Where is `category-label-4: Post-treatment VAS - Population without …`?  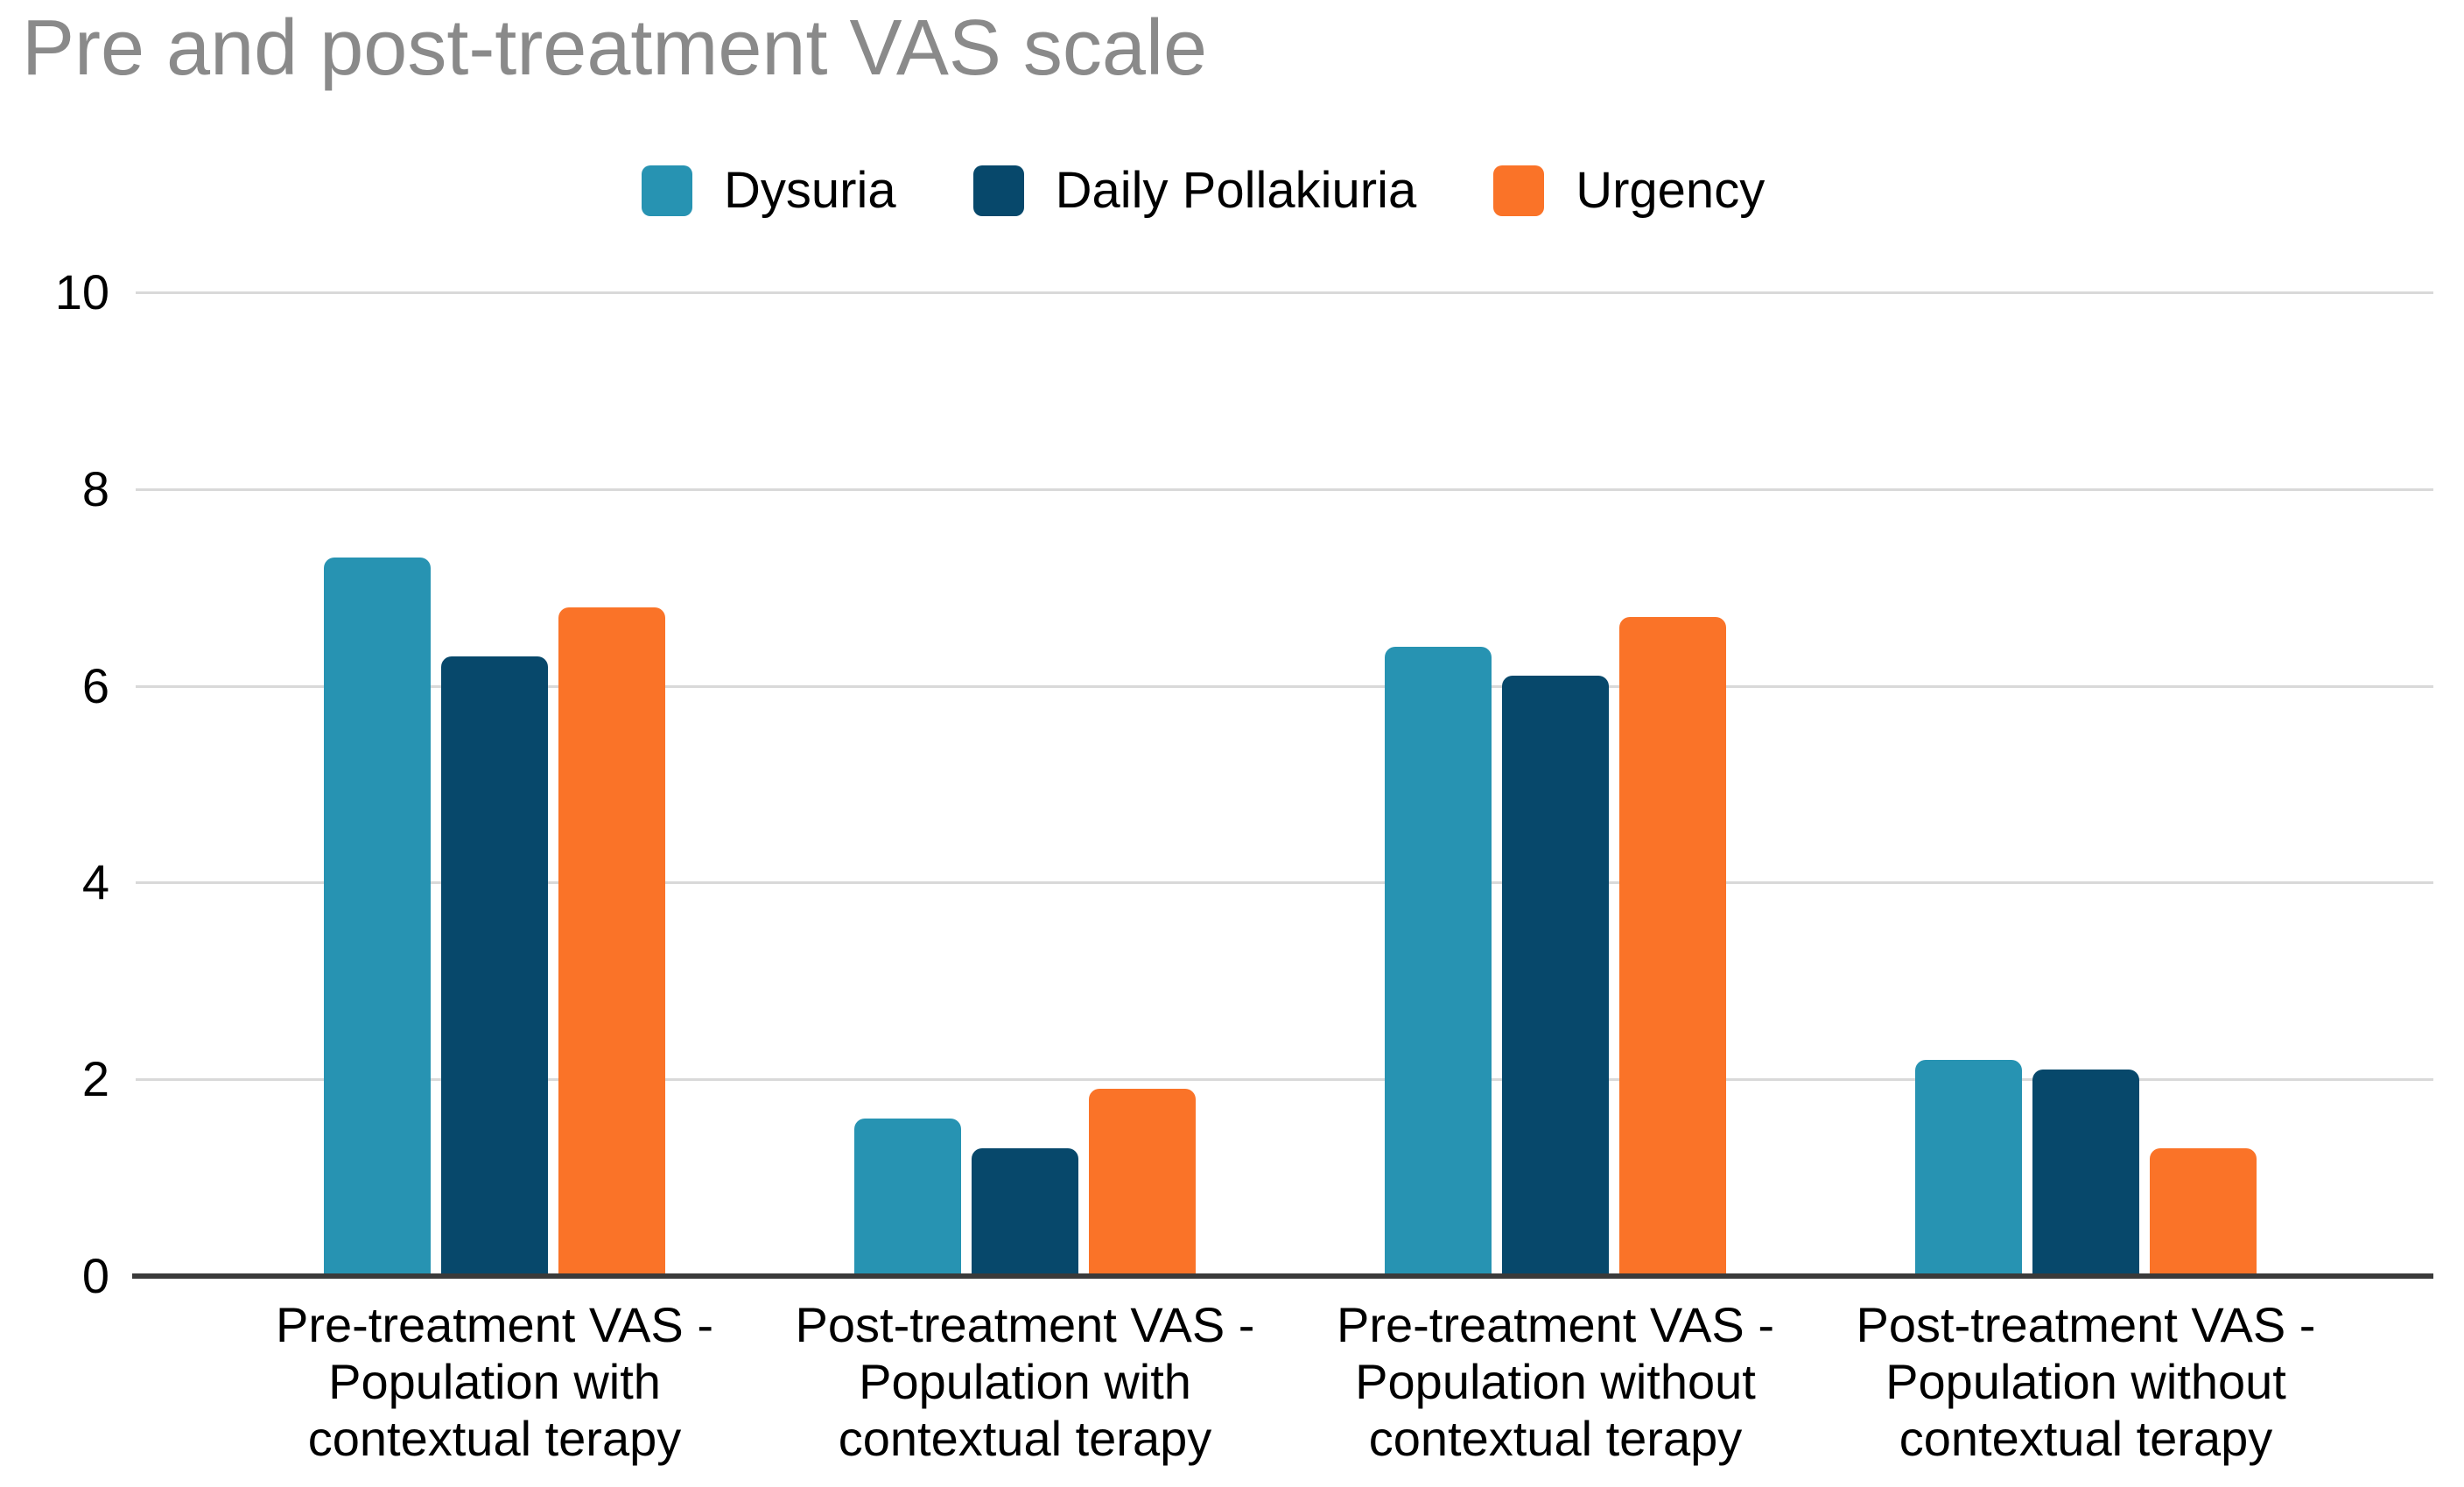
category-label-4: Post-treatment VAS - Population without … is located at coordinates (2086, 1382).